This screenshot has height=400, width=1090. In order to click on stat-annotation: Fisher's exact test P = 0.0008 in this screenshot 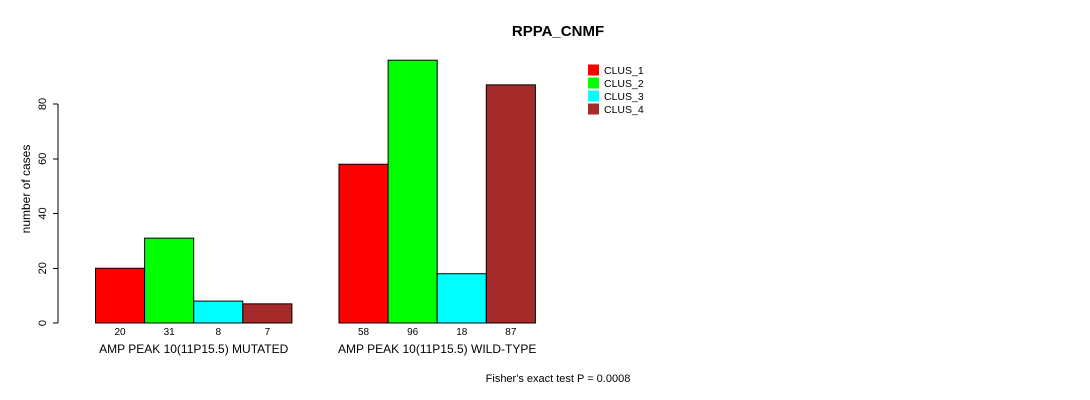, I will do `click(558, 379)`.